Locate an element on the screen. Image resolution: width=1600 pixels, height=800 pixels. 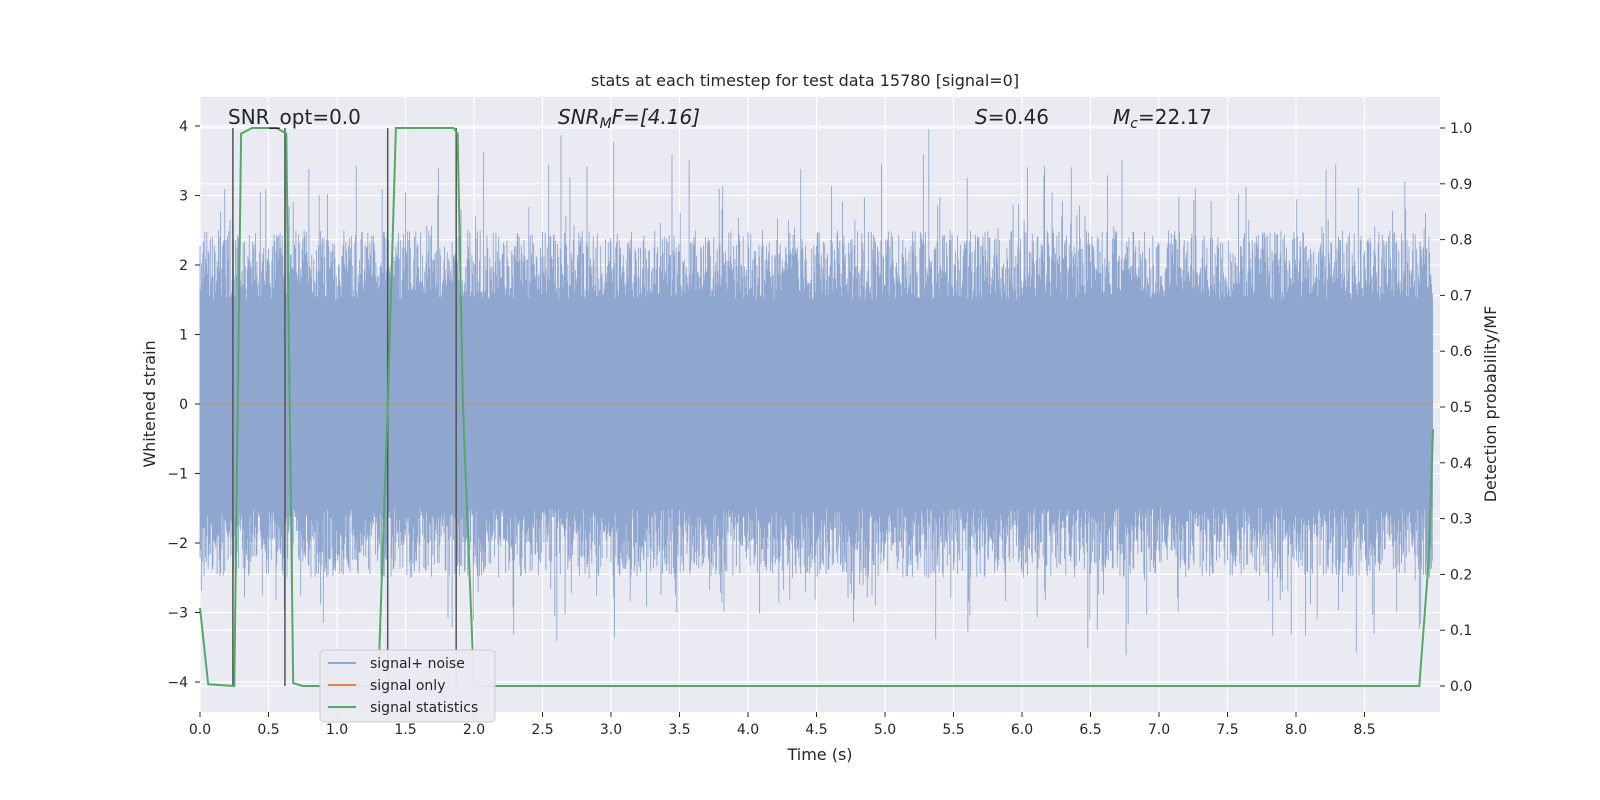
x-tick-label: 2.5 is located at coordinates (542, 730).